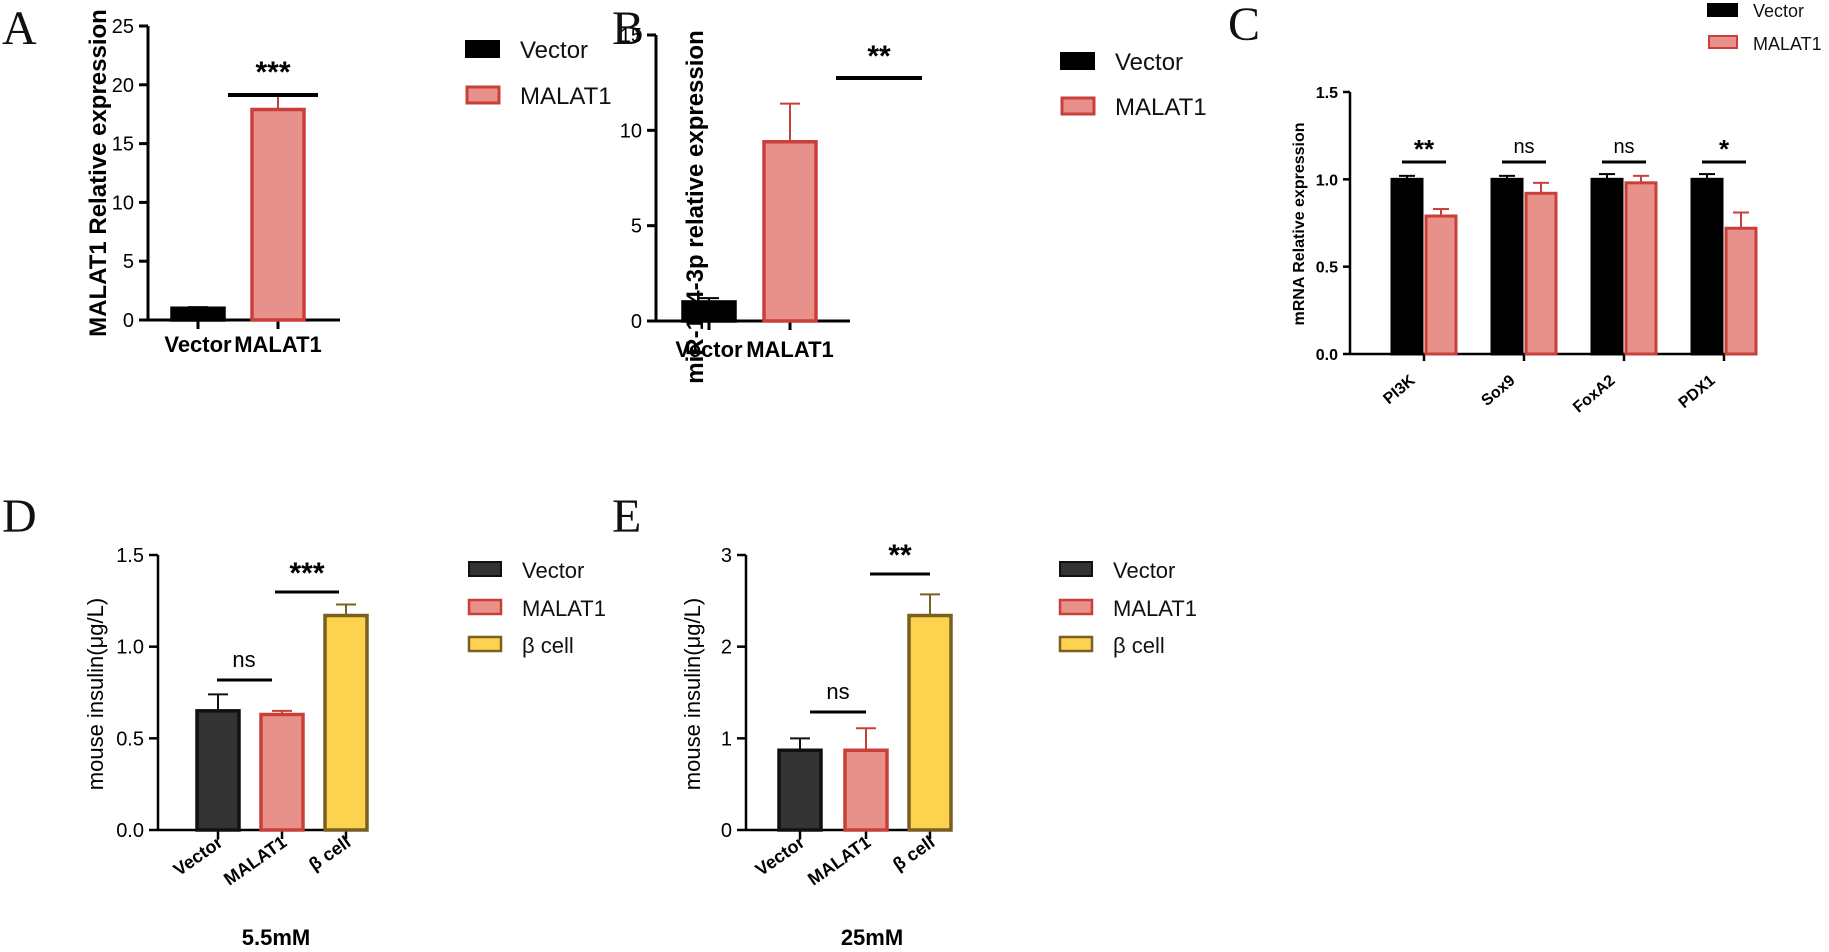 Image resolution: width=1829 pixels, height=952 pixels. I want to click on panel-a-axes: 0 5 10 15 20 25 Vector MALAT1, so click(226, 186).